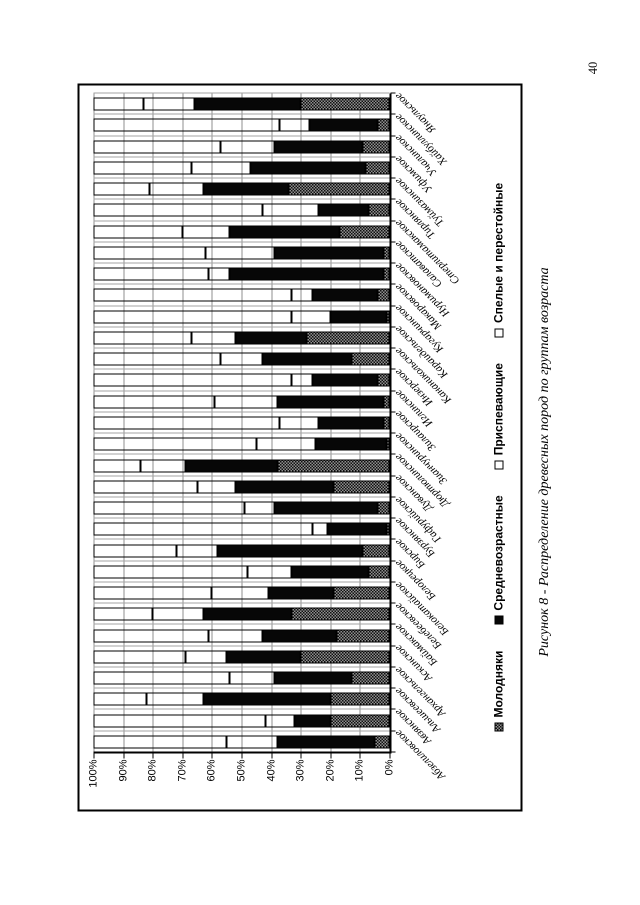 This screenshot has height=905, width=640. I want to click on legend-label: Приспевающие, so click(498, 409).